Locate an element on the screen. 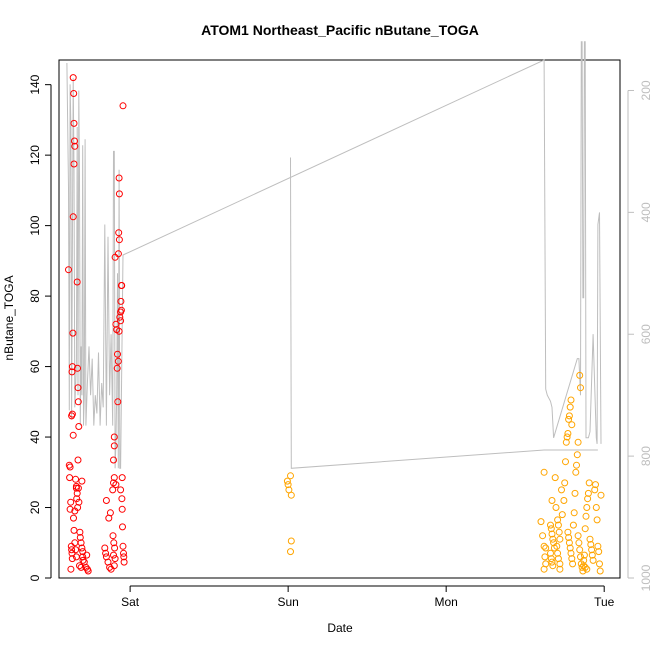  y-tick-label: 0 is located at coordinates (35, 577).